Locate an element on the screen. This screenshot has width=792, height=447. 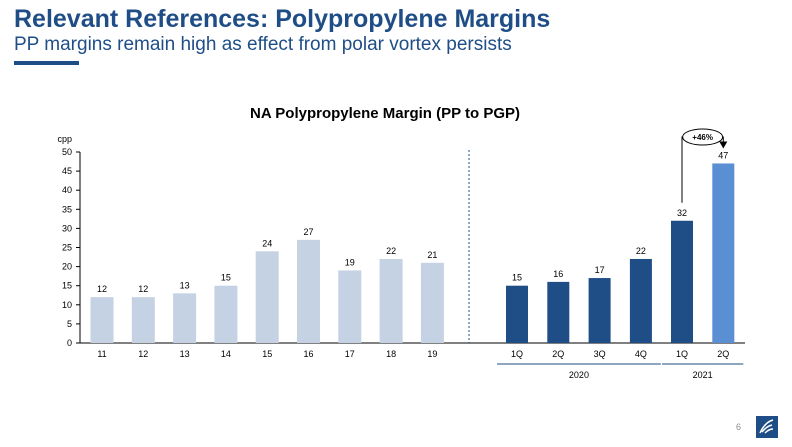
data-label: 16 is located at coordinates (558, 274).